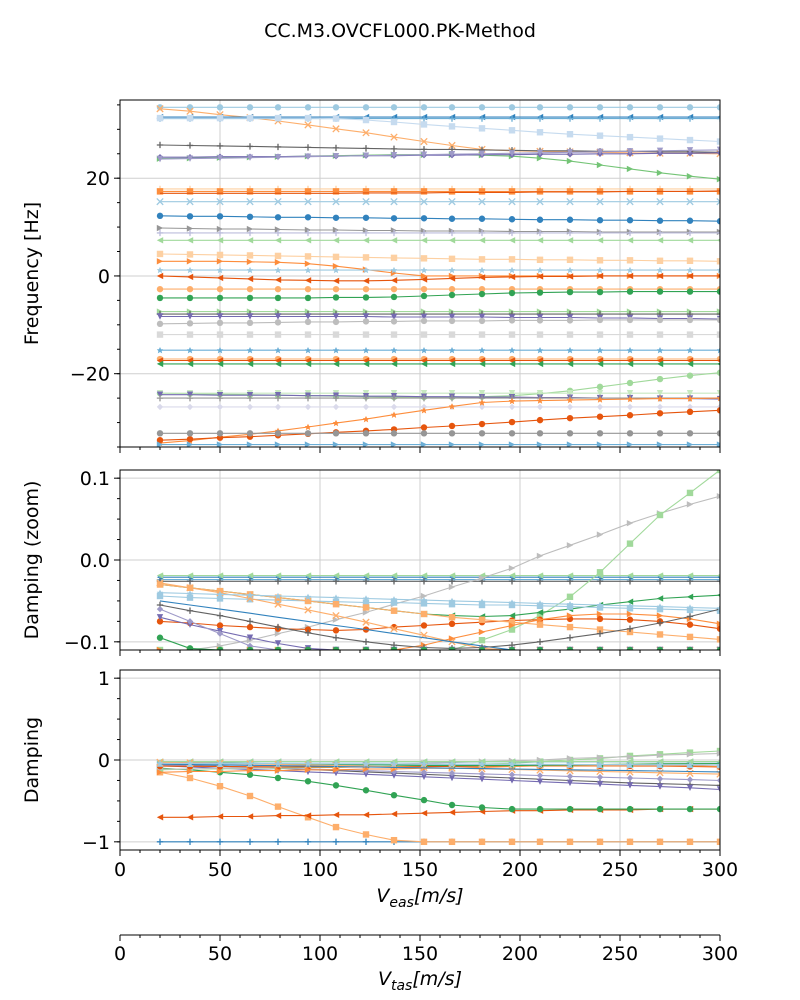  I want to click on x-tick-label-eas: 50, so click(220, 870).